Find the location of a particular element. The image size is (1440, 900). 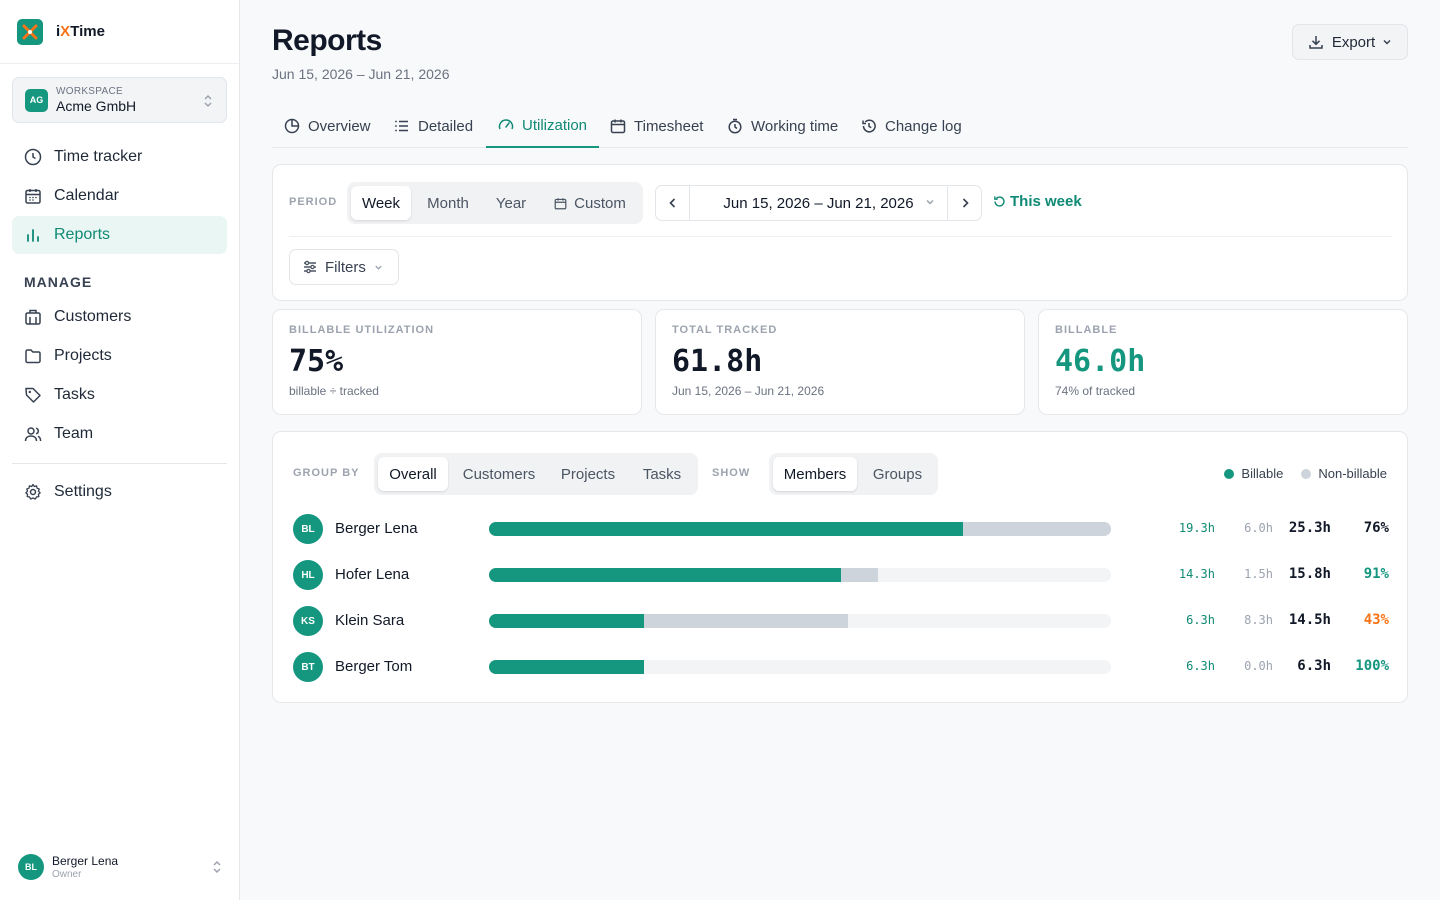

period-week-button: Week is located at coordinates (381, 203).